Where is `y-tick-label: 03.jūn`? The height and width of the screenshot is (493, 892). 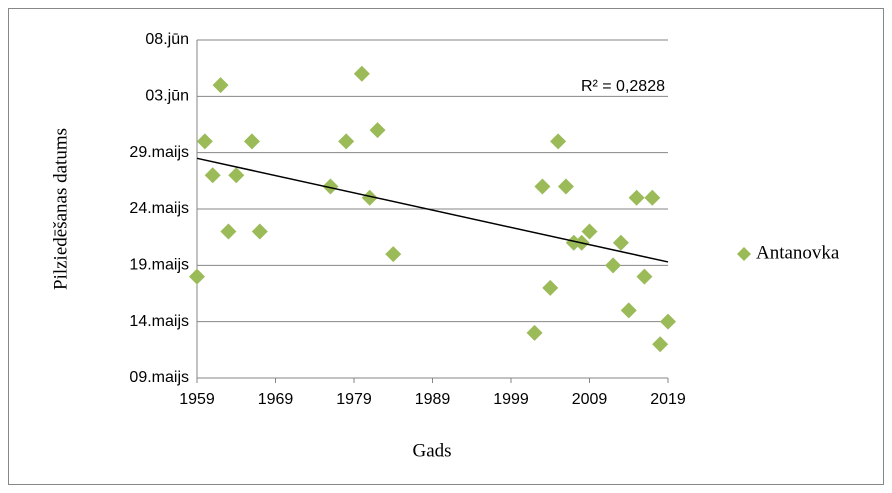
y-tick-label: 03.jūn is located at coordinates (167, 96).